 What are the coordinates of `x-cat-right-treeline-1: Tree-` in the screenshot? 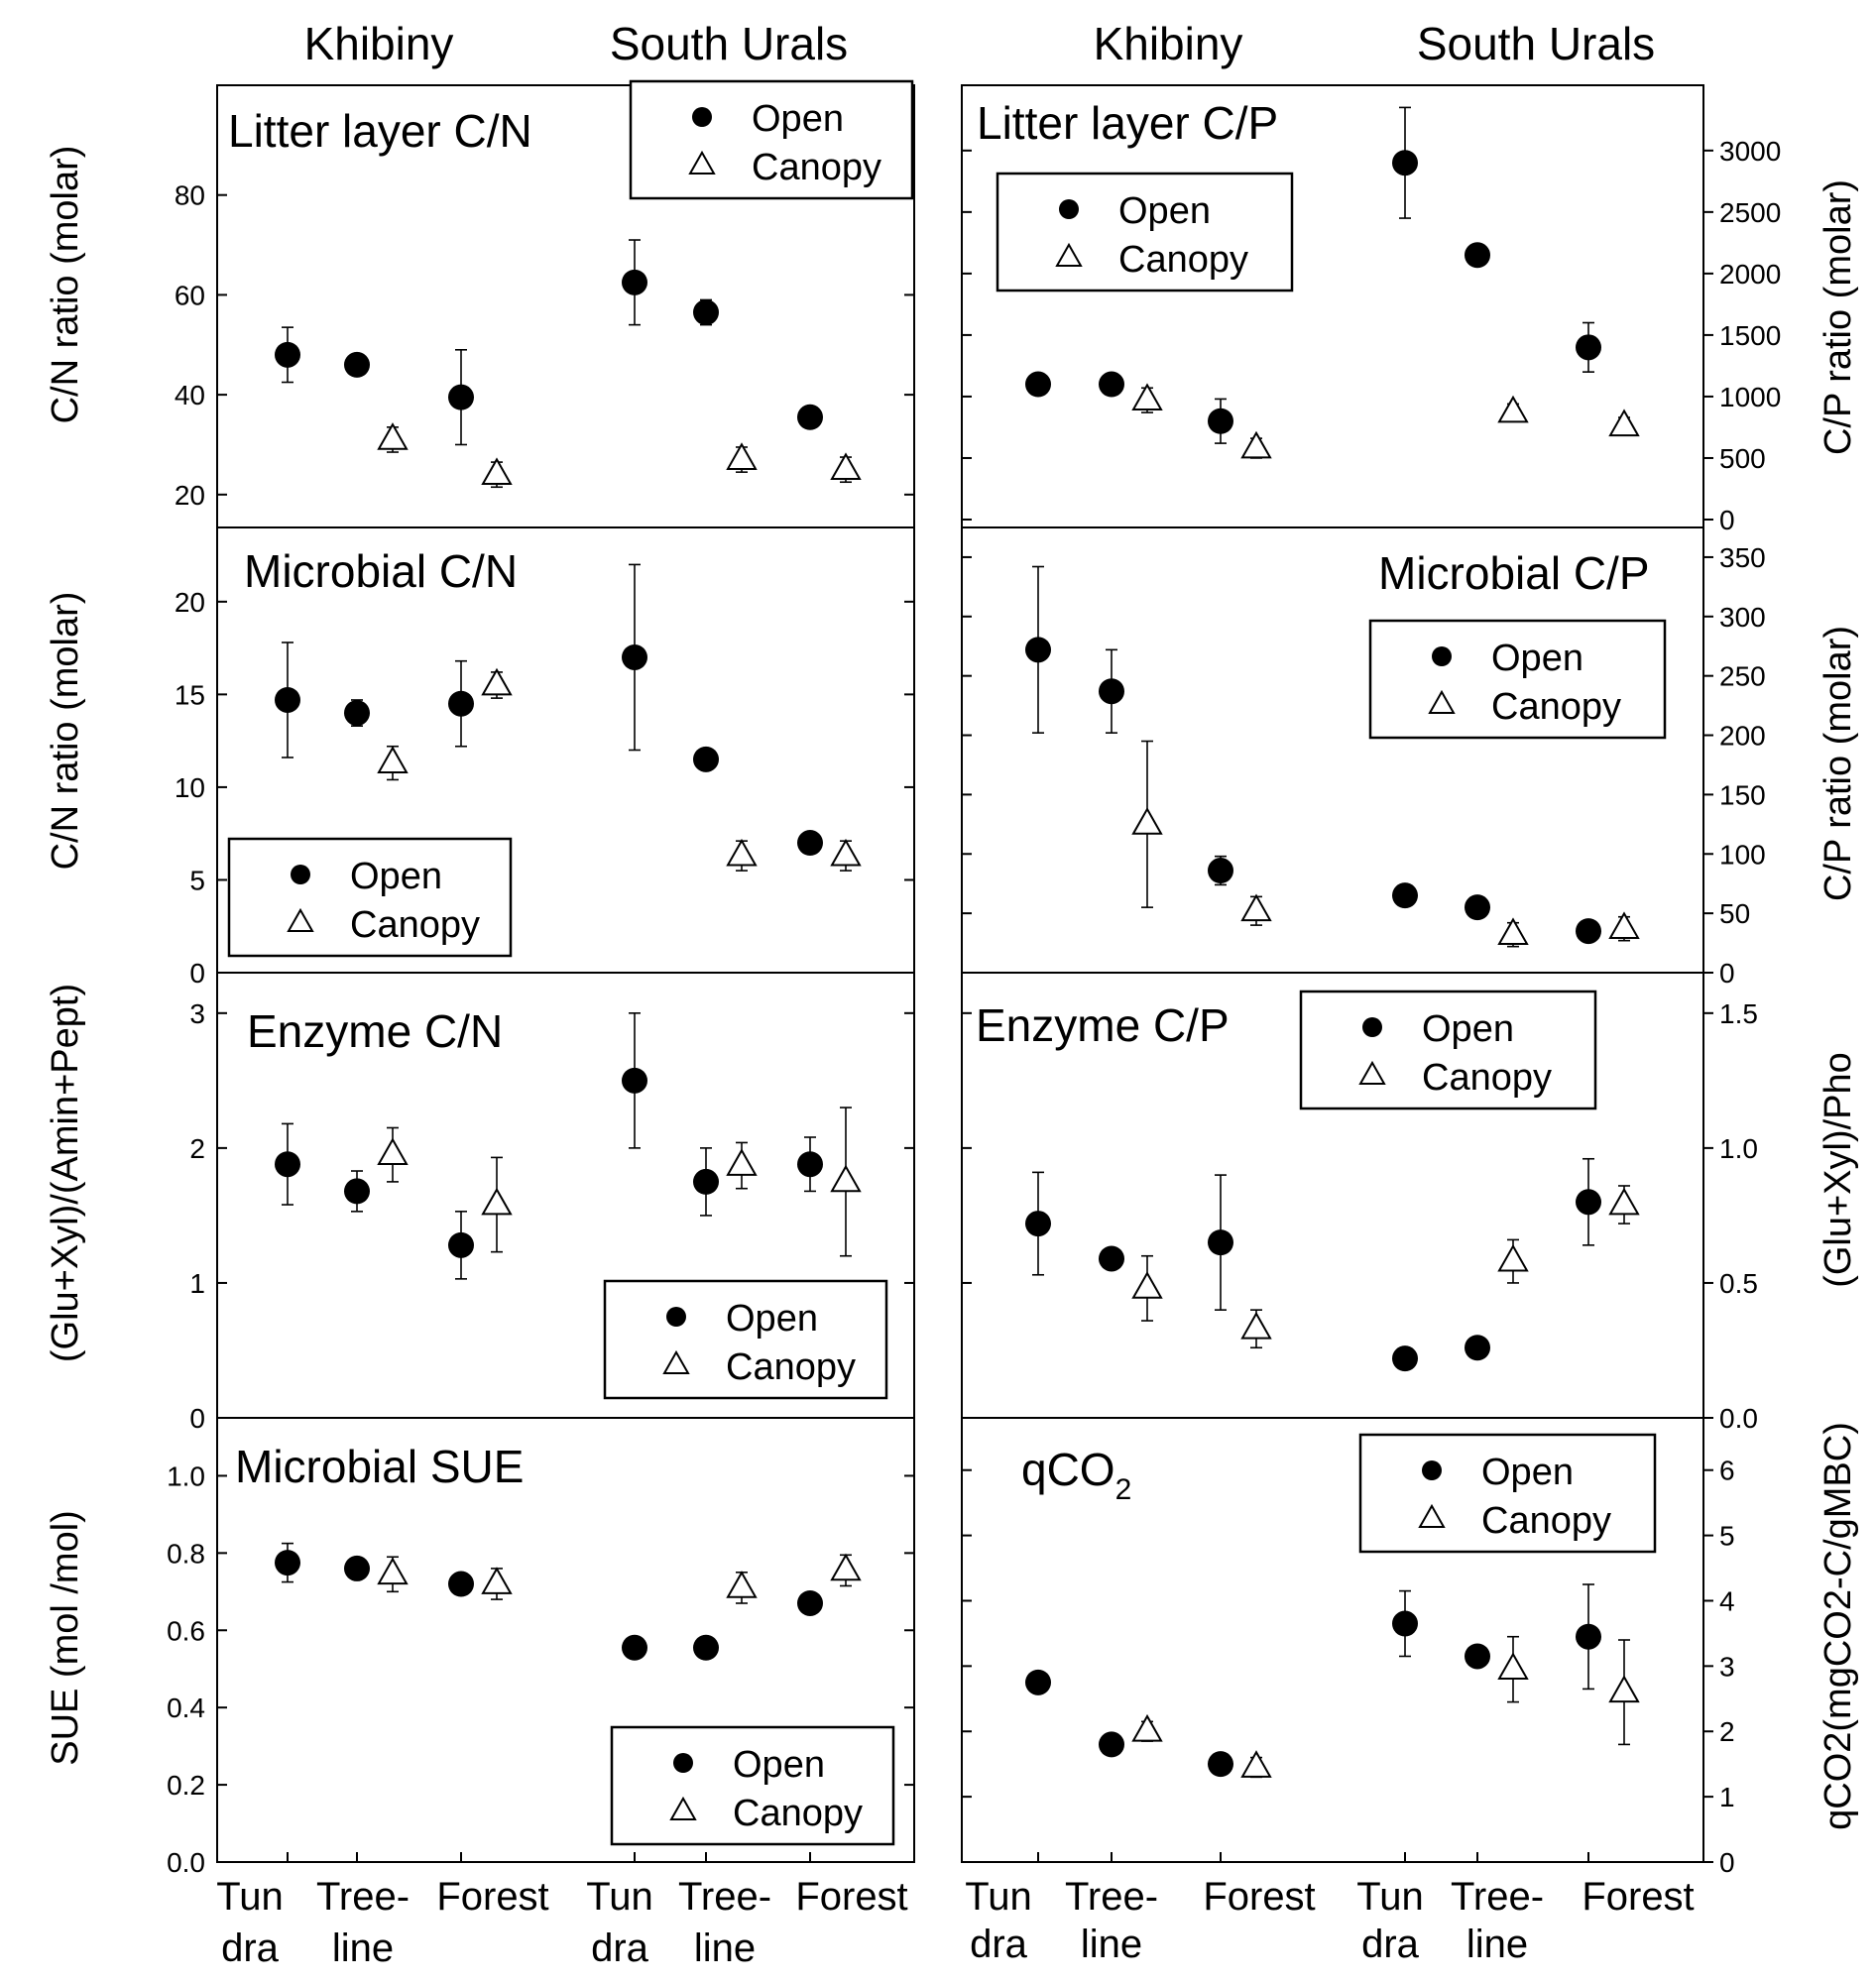 It's located at (1111, 1897).